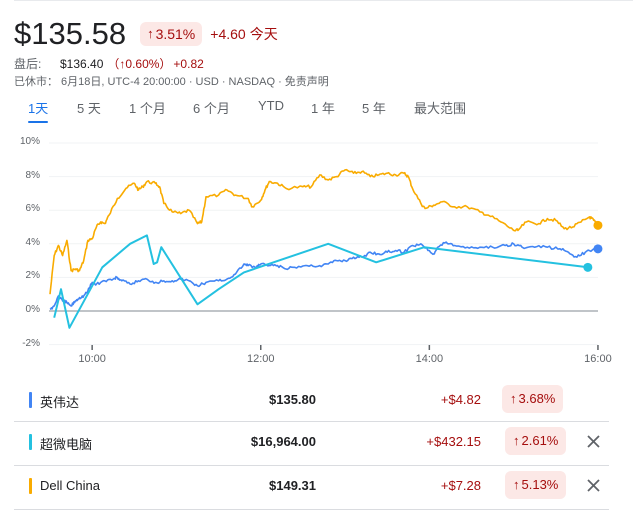 Image resolution: width=633 pixels, height=511 pixels. What do you see at coordinates (228, 34) in the screenshot?
I see `change-absolute: +4.60` at bounding box center [228, 34].